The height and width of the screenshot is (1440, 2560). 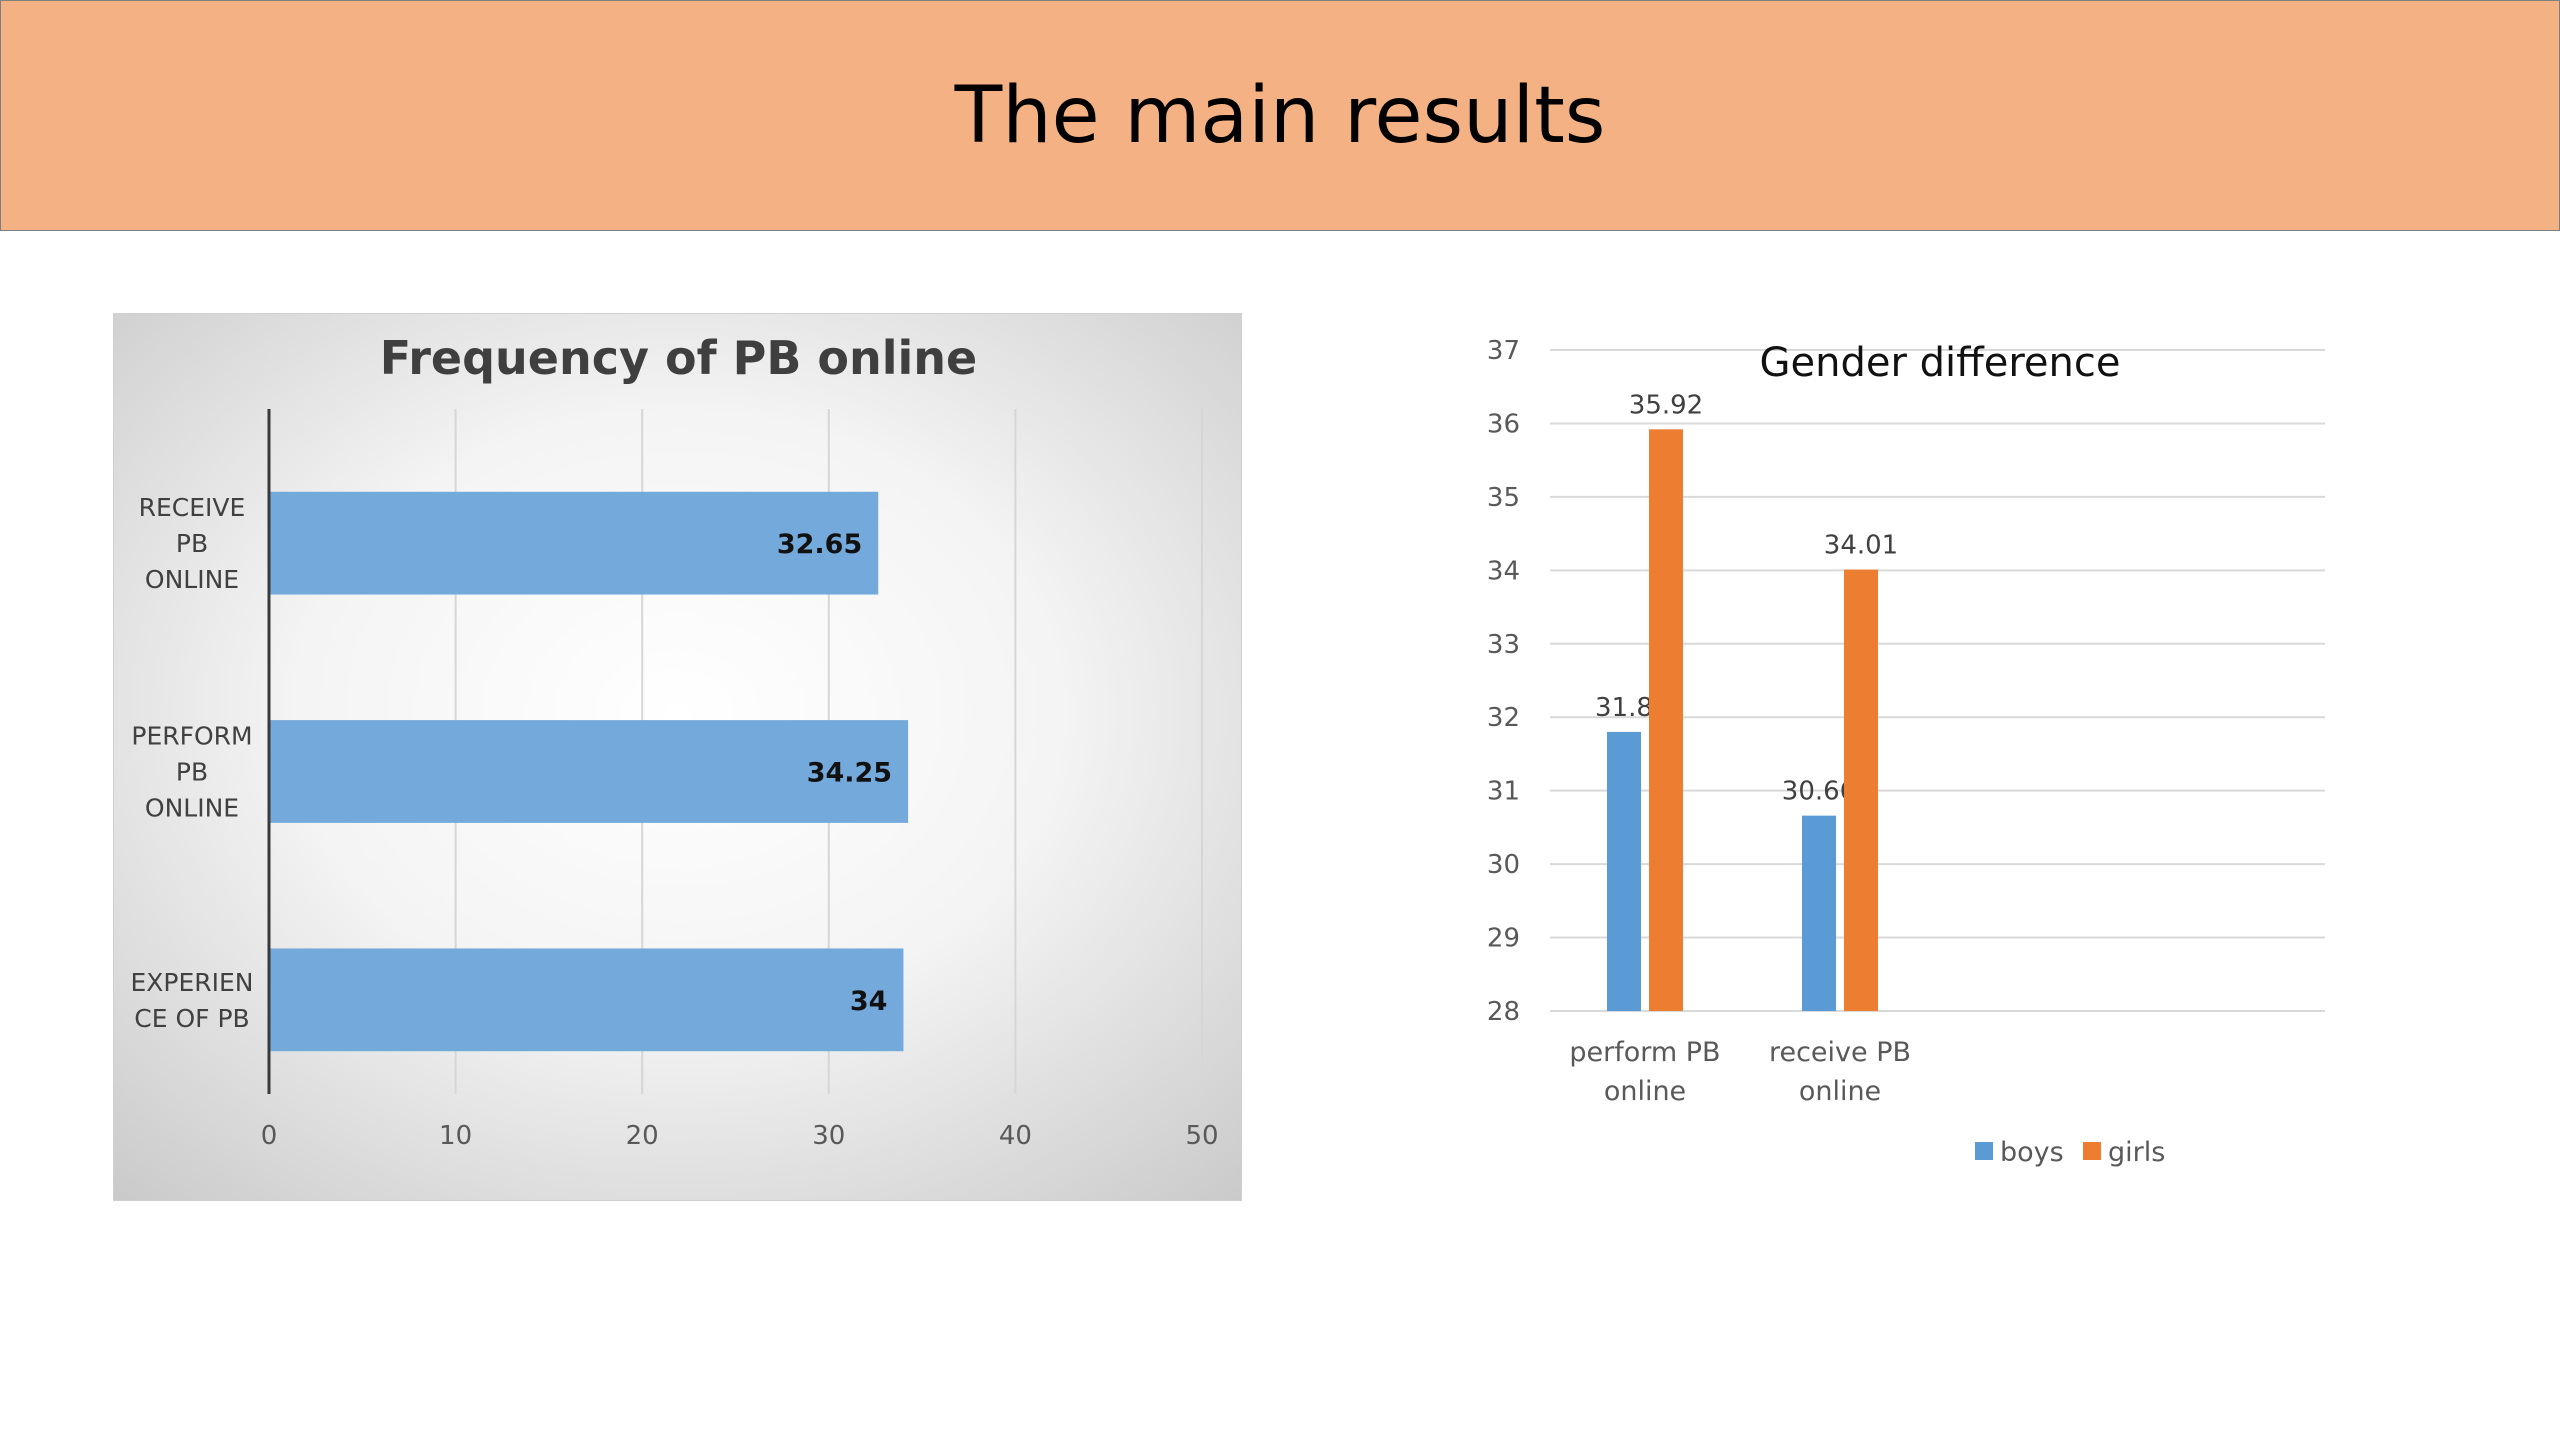 What do you see at coordinates (1015, 1136) in the screenshot?
I see `x-tick-label-40: 40` at bounding box center [1015, 1136].